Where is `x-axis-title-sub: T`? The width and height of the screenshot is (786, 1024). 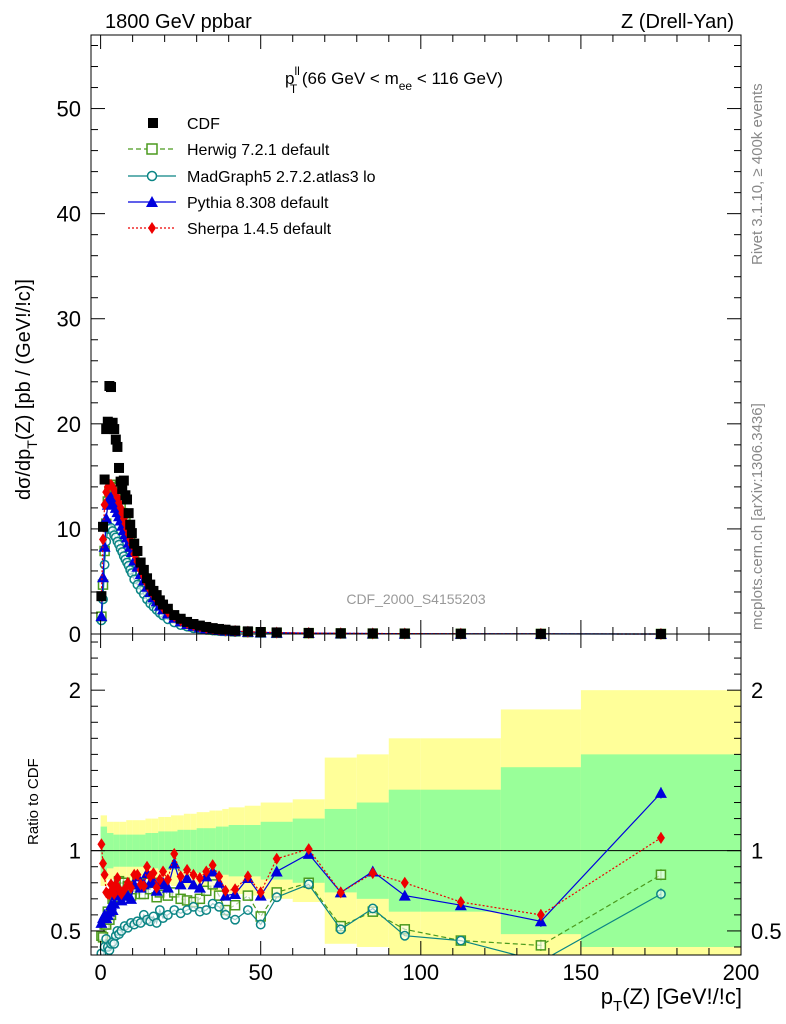
x-axis-title-sub: T is located at coordinates (617, 1006).